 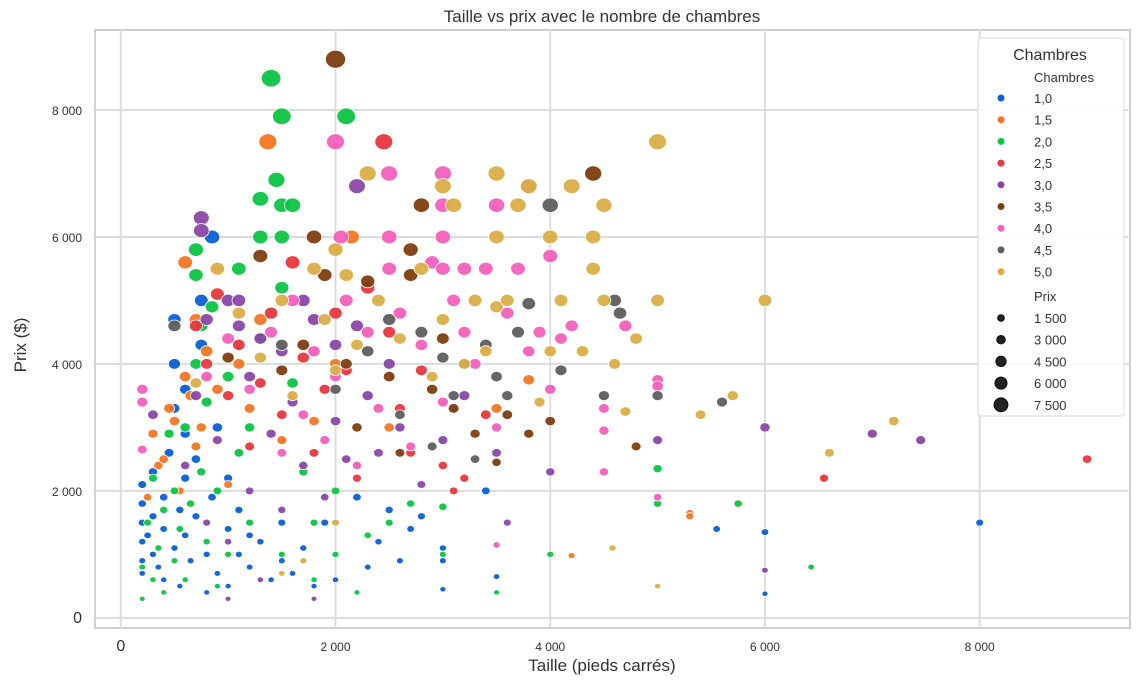 What do you see at coordinates (1043, 185) in the screenshot?
I see `legend-label: 3,0` at bounding box center [1043, 185].